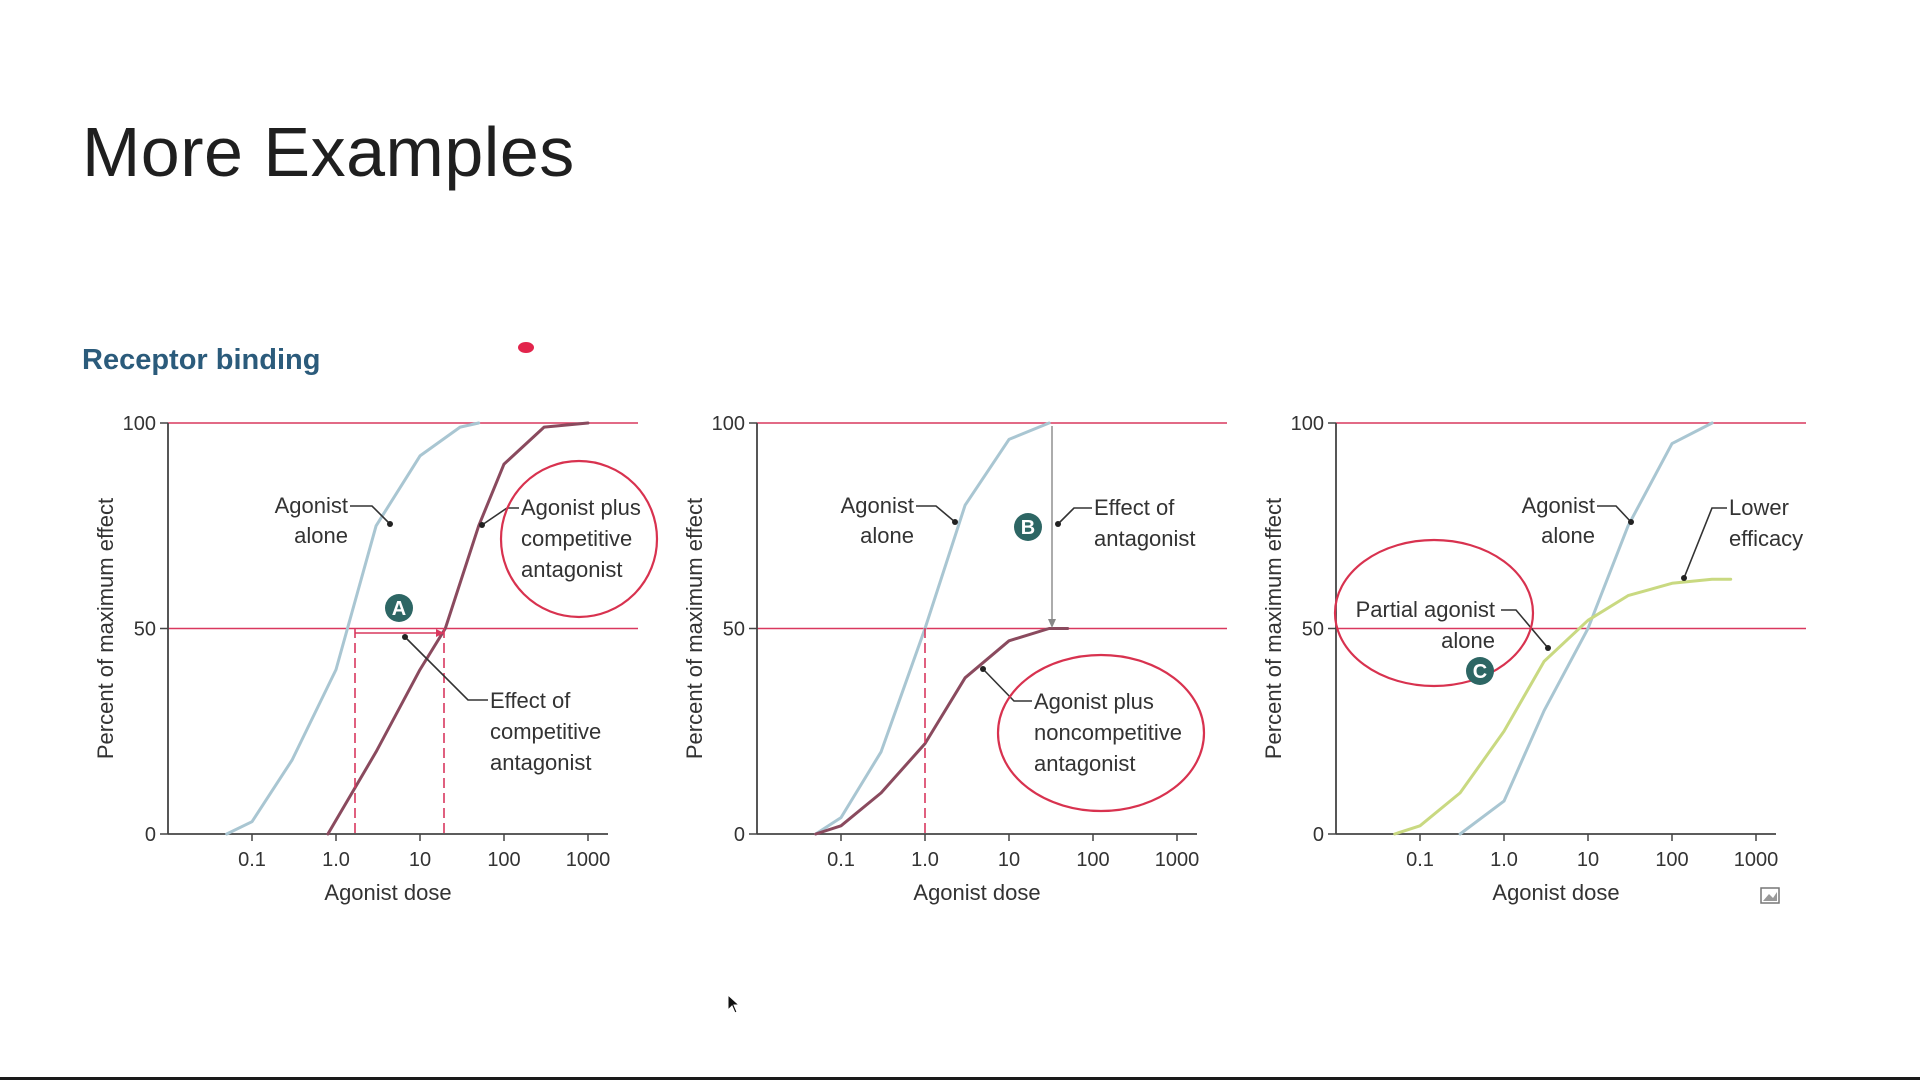  Describe the element at coordinates (1145, 538) in the screenshot. I see `label-effect-of-antagonist: antagonist` at that location.